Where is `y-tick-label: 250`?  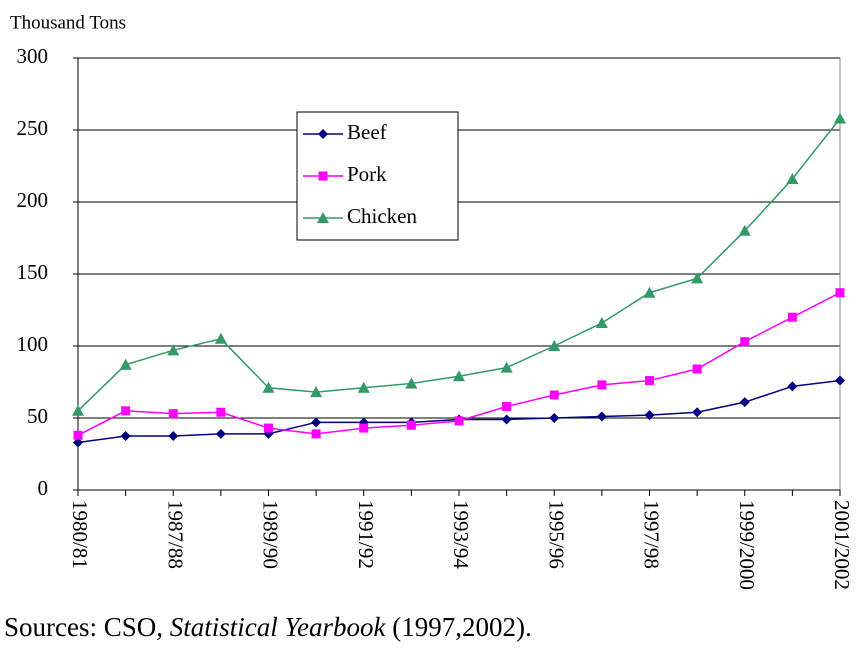
y-tick-label: 250 is located at coordinates (33, 128).